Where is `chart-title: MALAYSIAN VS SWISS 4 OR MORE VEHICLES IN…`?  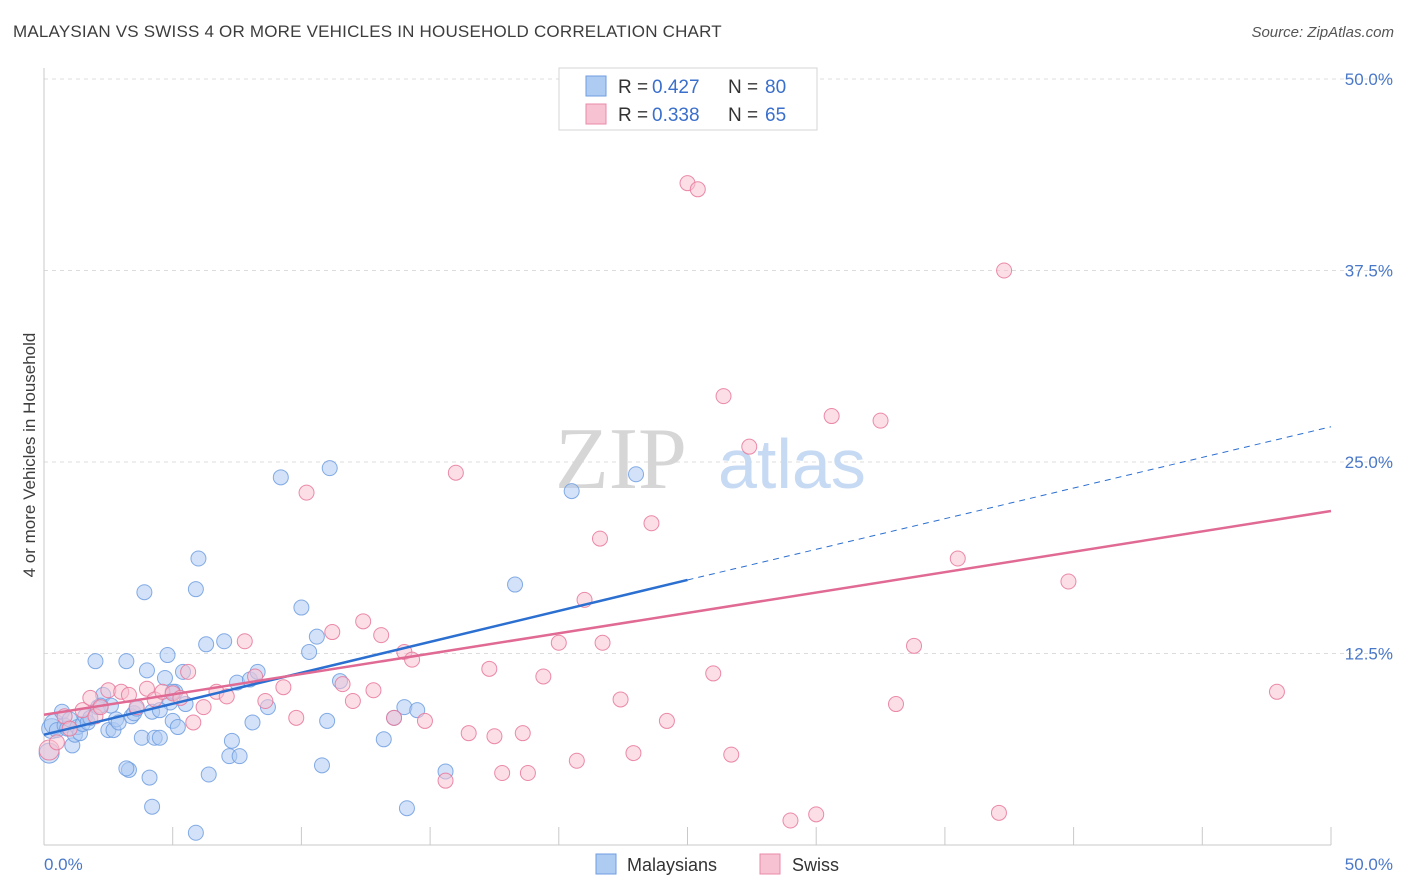 chart-title: MALAYSIAN VS SWISS 4 OR MORE VEHICLES IN… is located at coordinates (367, 31).